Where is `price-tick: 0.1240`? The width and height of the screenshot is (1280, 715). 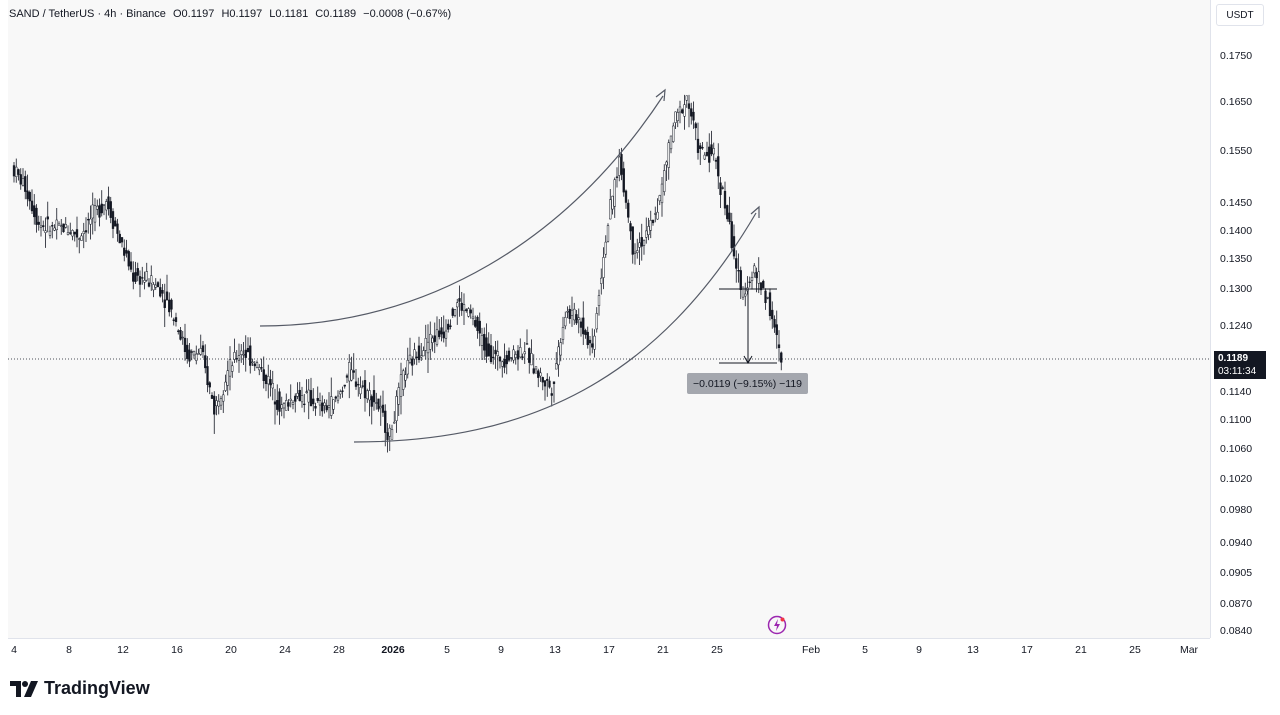 price-tick: 0.1240 is located at coordinates (1236, 326).